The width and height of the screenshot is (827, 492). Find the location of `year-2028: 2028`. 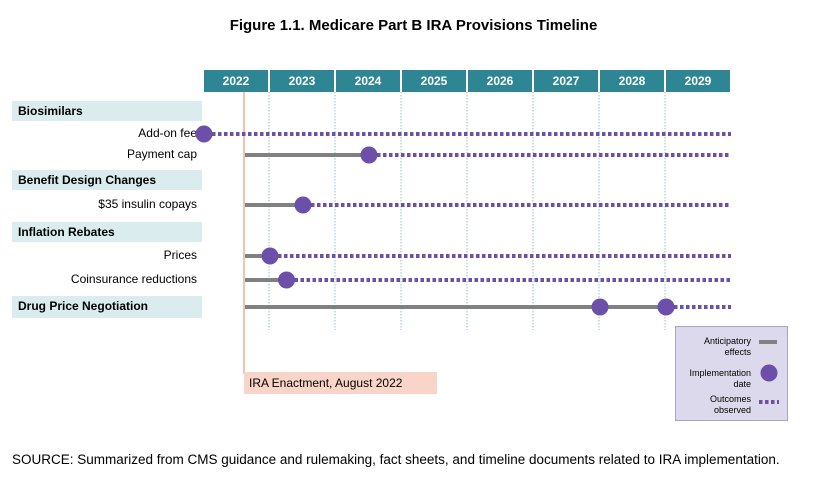

year-2028: 2028 is located at coordinates (632, 81).